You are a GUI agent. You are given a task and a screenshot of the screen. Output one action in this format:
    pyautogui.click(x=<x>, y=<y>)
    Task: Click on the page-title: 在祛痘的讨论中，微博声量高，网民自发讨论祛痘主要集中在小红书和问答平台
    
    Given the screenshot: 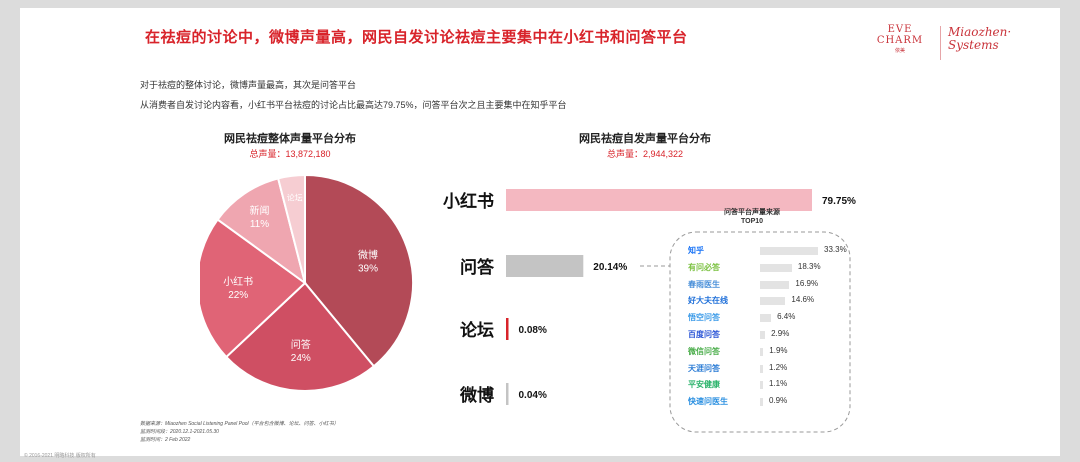 What is the action you would take?
    pyautogui.click(x=416, y=37)
    